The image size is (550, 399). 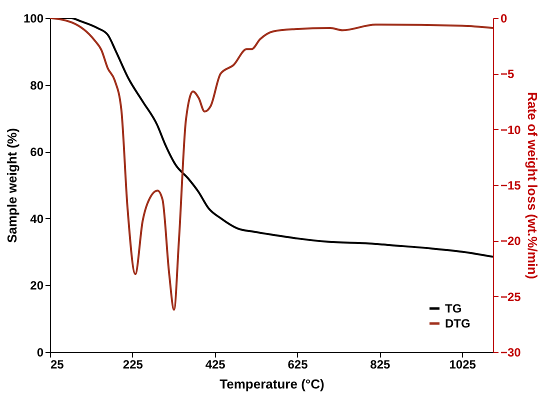 I want to click on y-tick-label: 20, so click(x=37, y=285).